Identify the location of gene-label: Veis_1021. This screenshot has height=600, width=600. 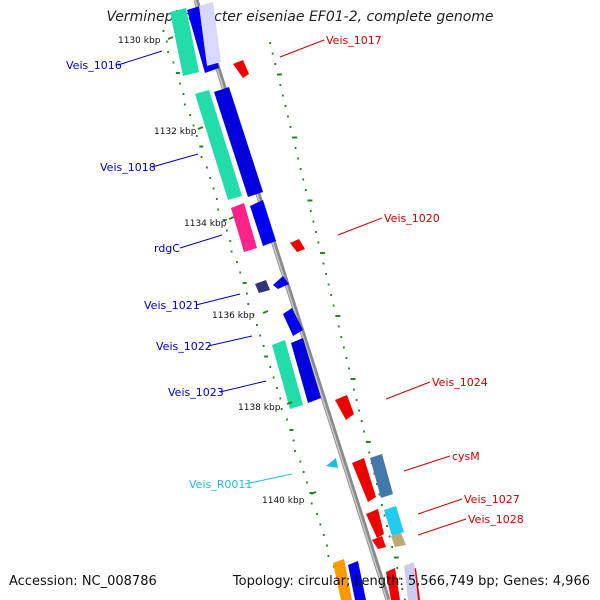
(172, 305).